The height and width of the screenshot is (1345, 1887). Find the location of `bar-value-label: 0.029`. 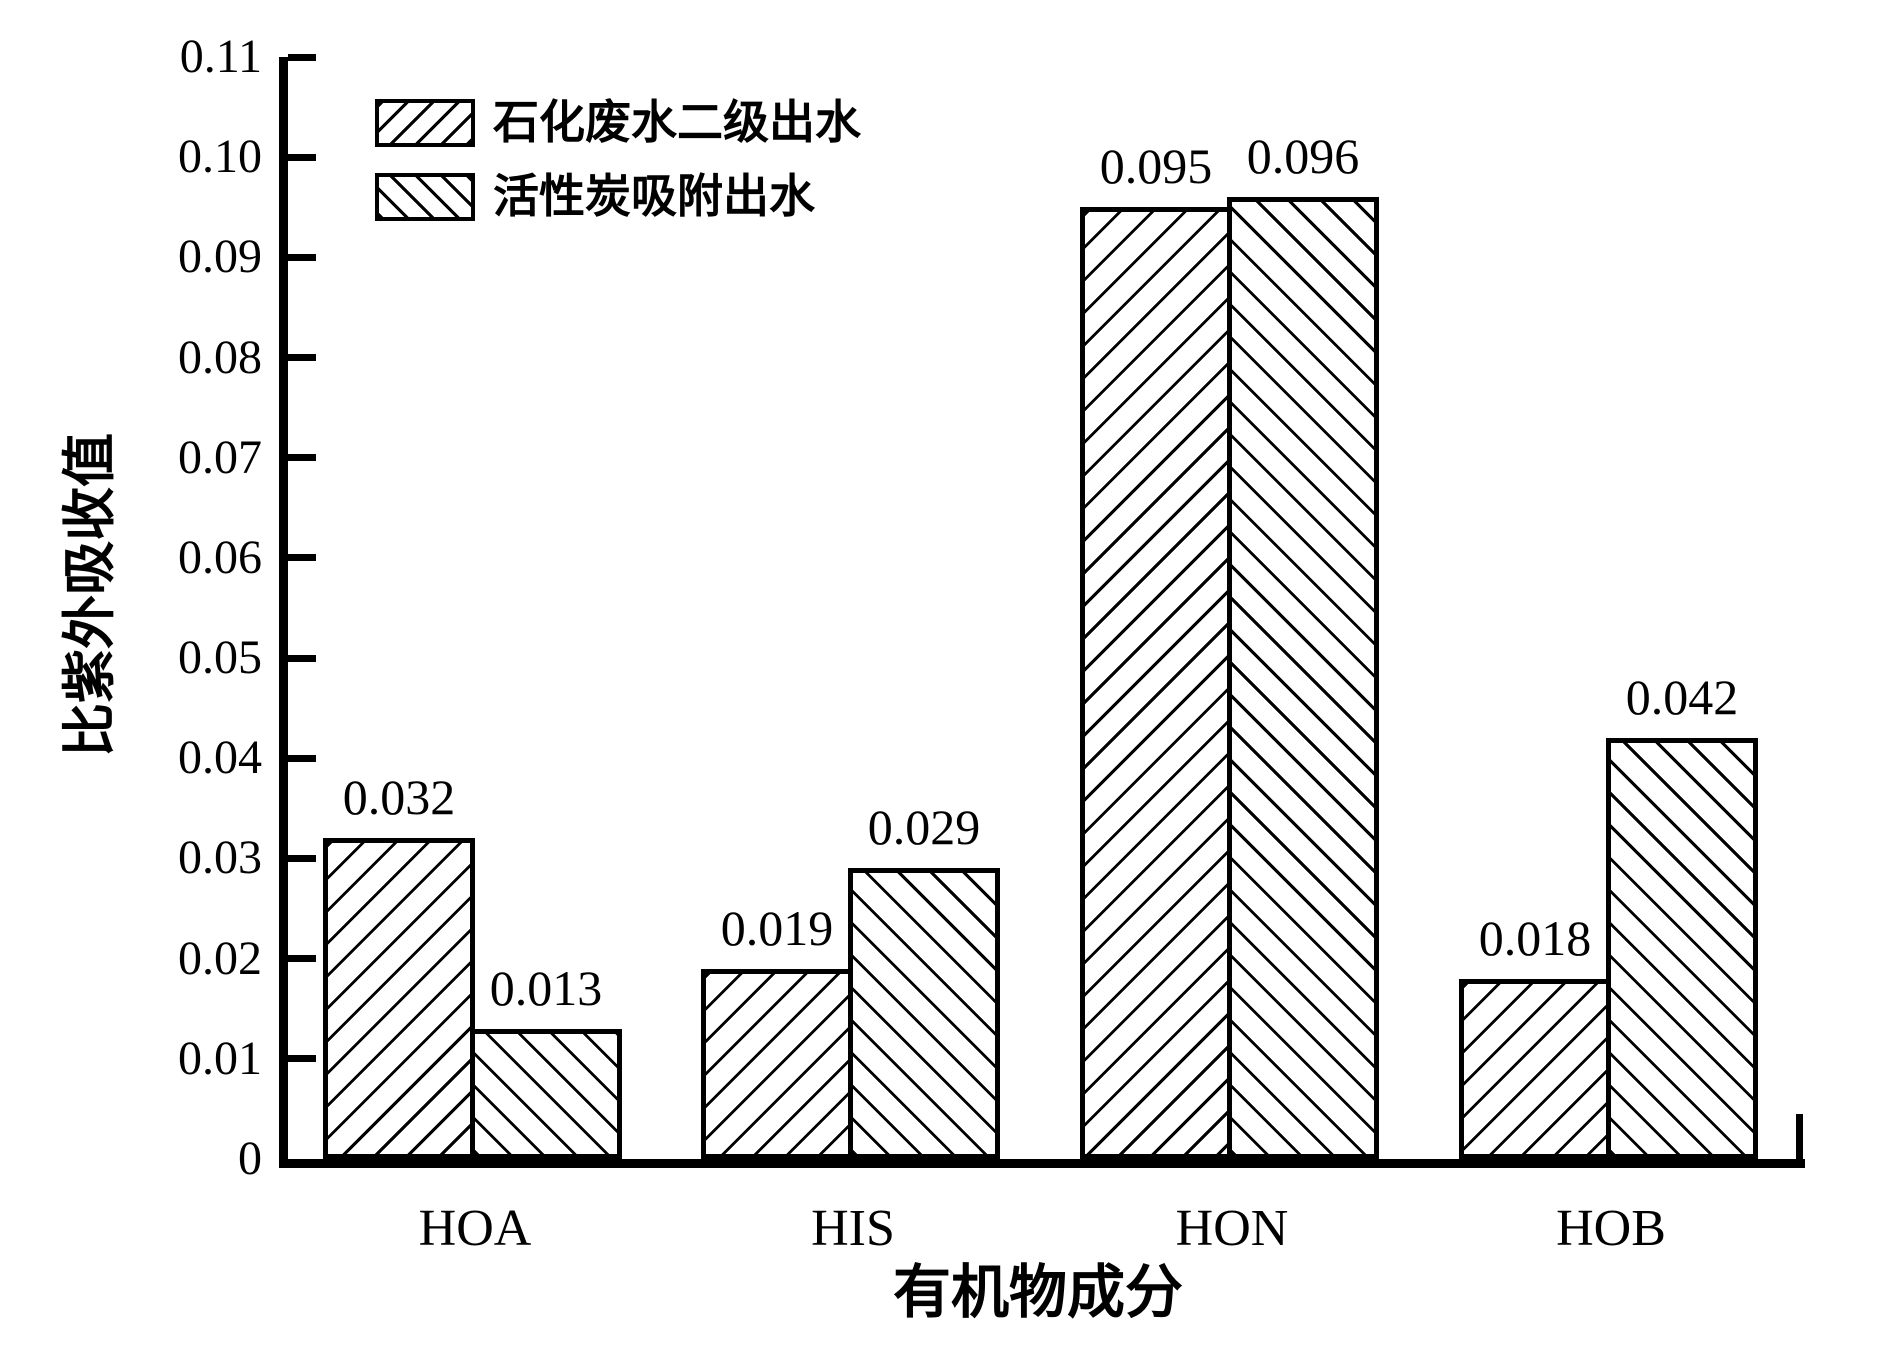

bar-value-label: 0.029 is located at coordinates (924, 827).